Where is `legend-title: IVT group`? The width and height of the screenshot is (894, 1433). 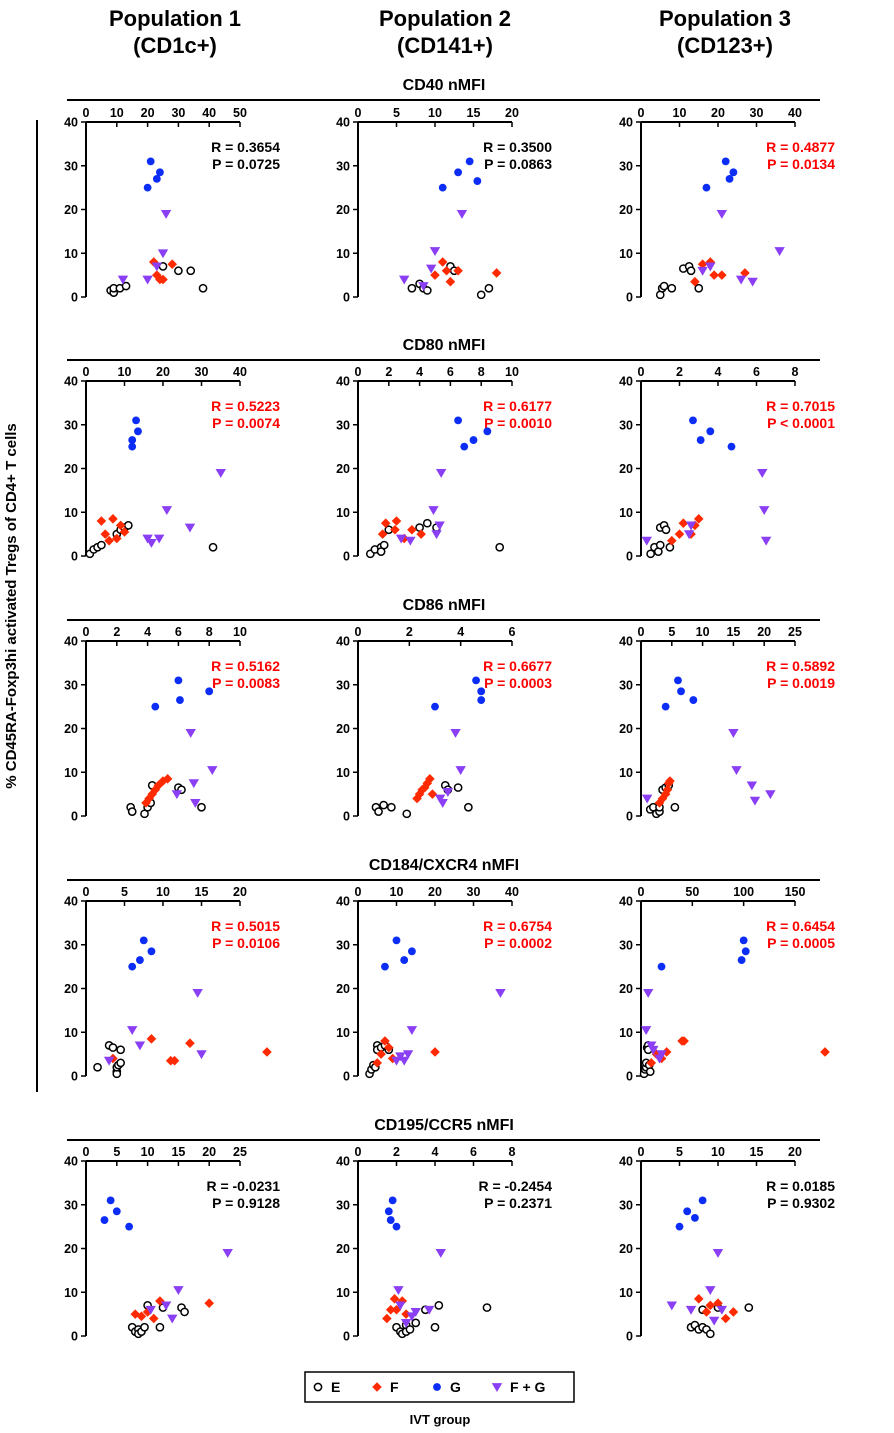 legend-title: IVT group is located at coordinates (440, 1419).